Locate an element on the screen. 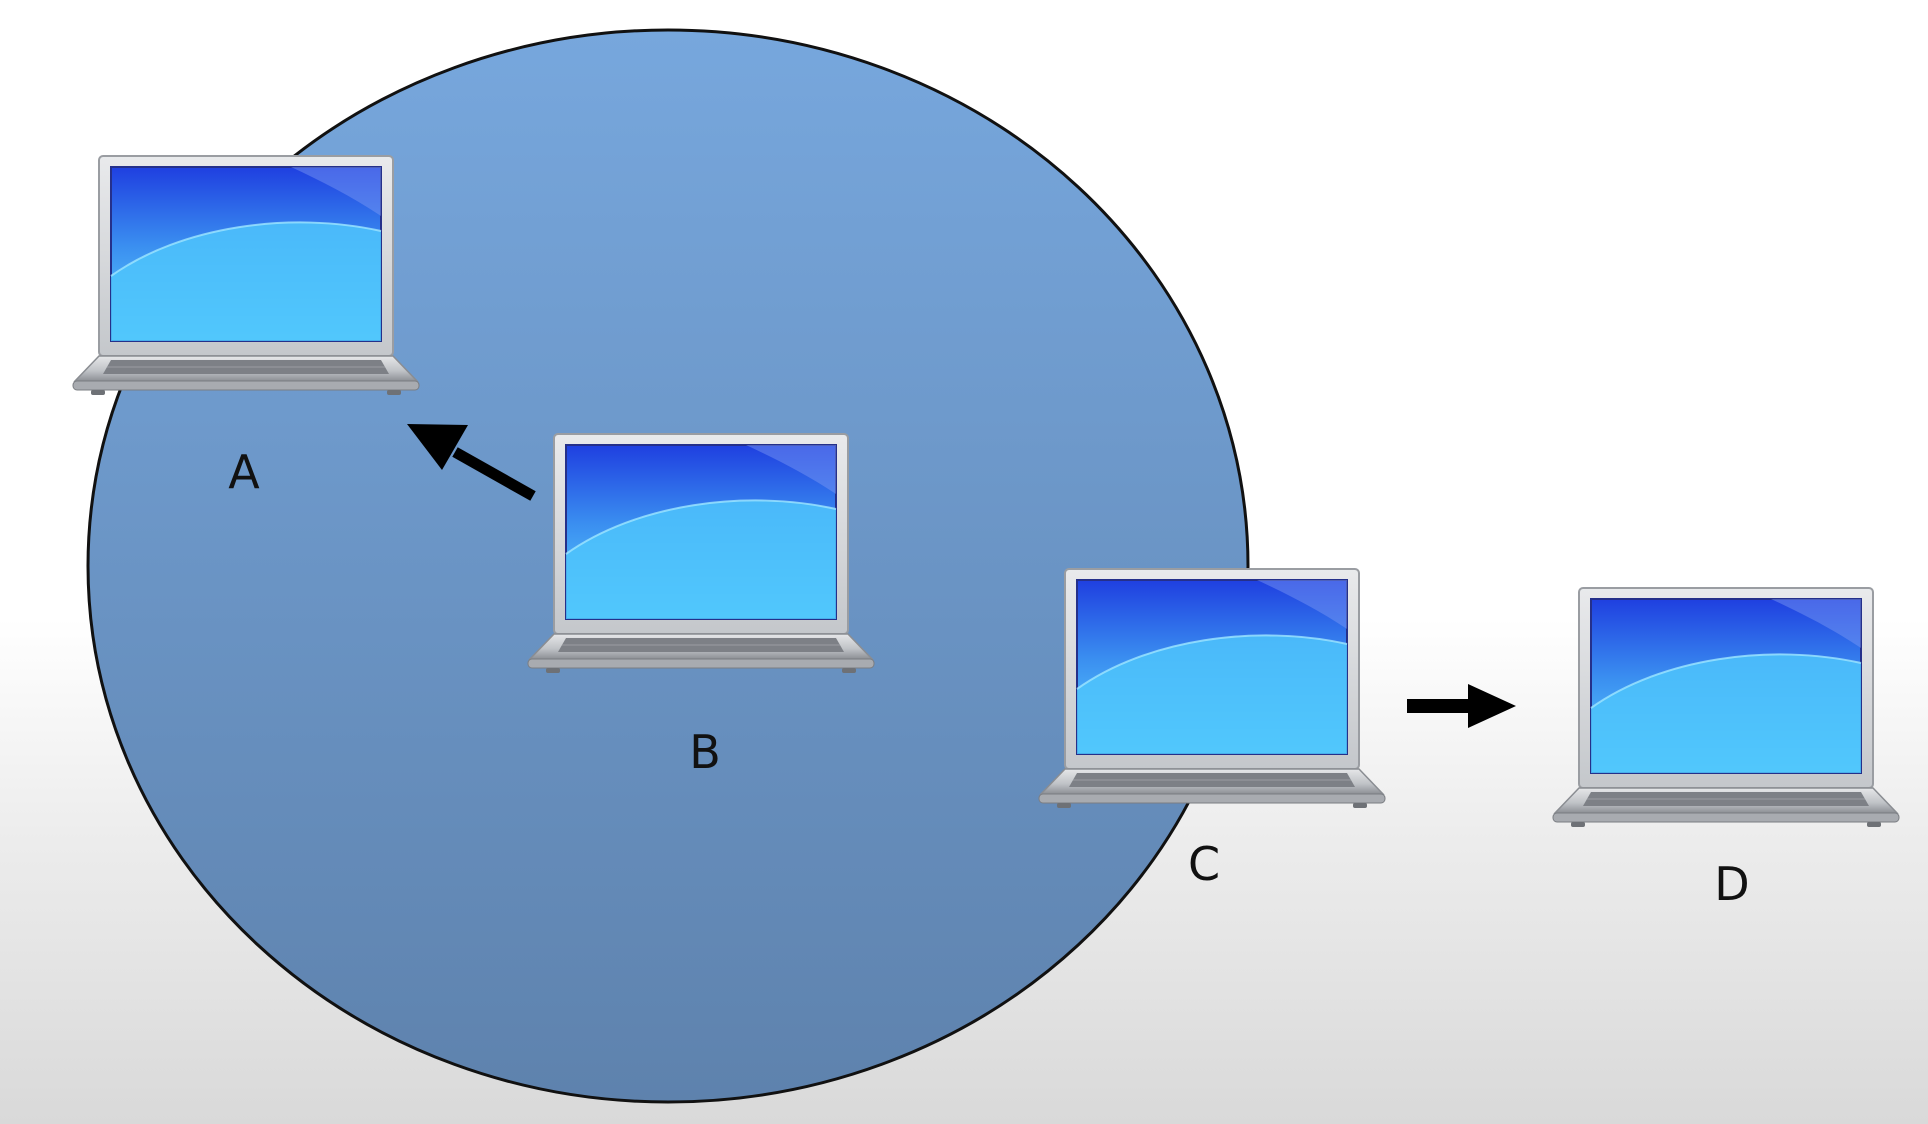  laptop-c-label: C is located at coordinates (1204, 864).